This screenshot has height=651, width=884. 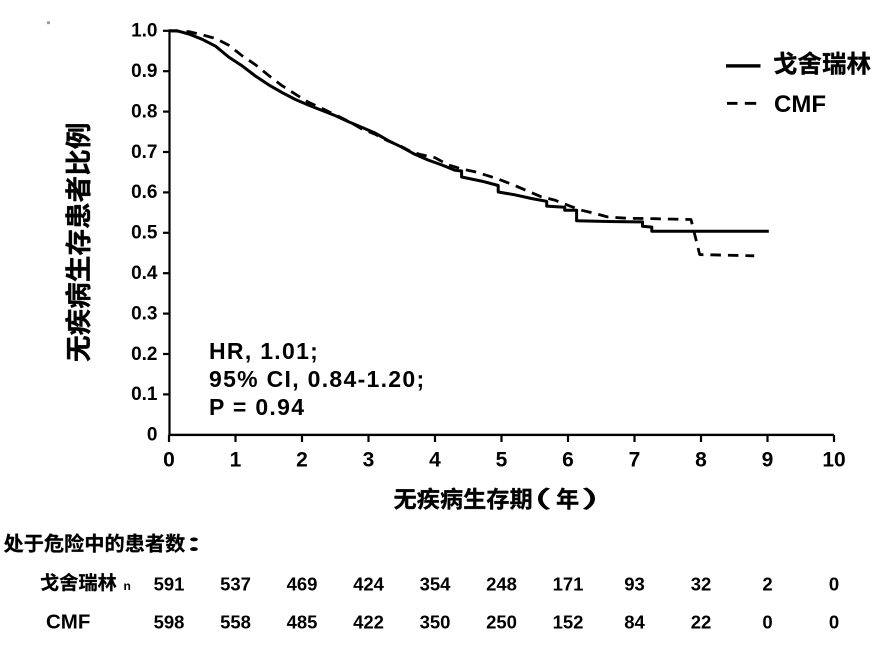 I want to click on svg-text: 7, so click(x=635, y=460).